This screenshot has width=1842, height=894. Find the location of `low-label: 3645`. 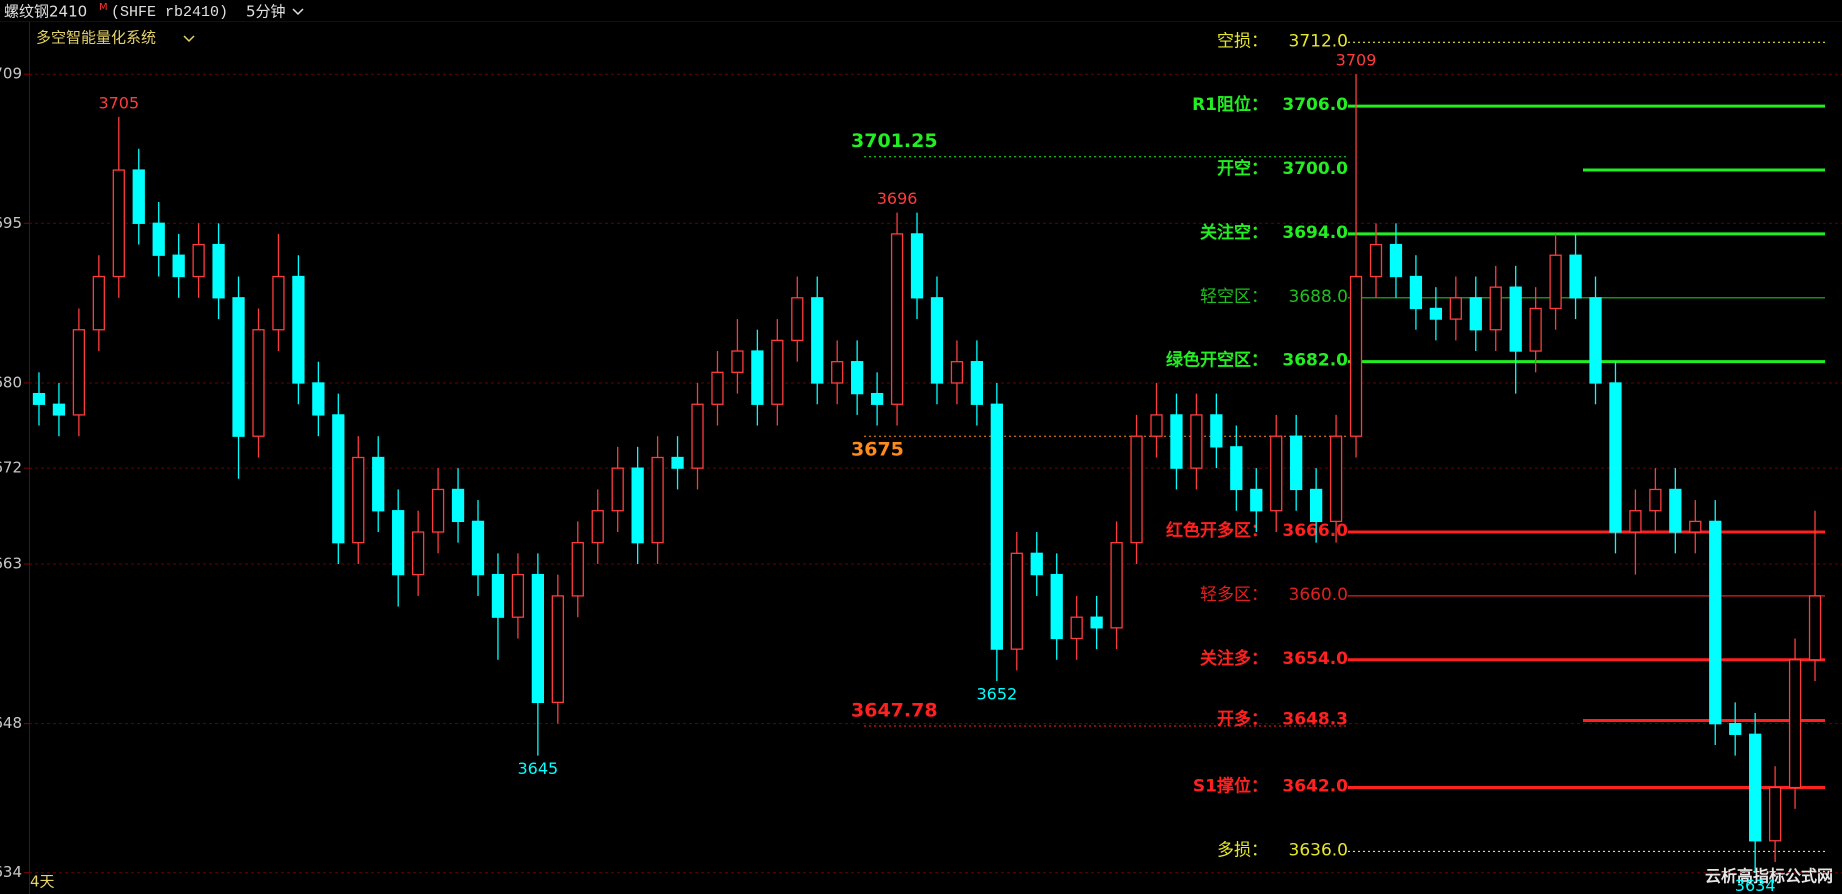

low-label: 3645 is located at coordinates (538, 768).